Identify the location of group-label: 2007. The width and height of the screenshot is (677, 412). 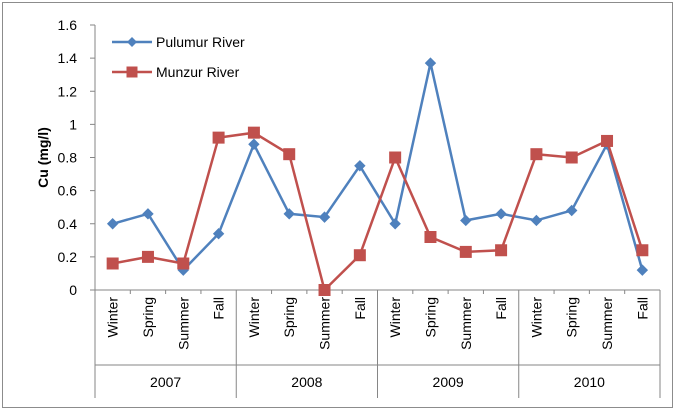
(165, 382).